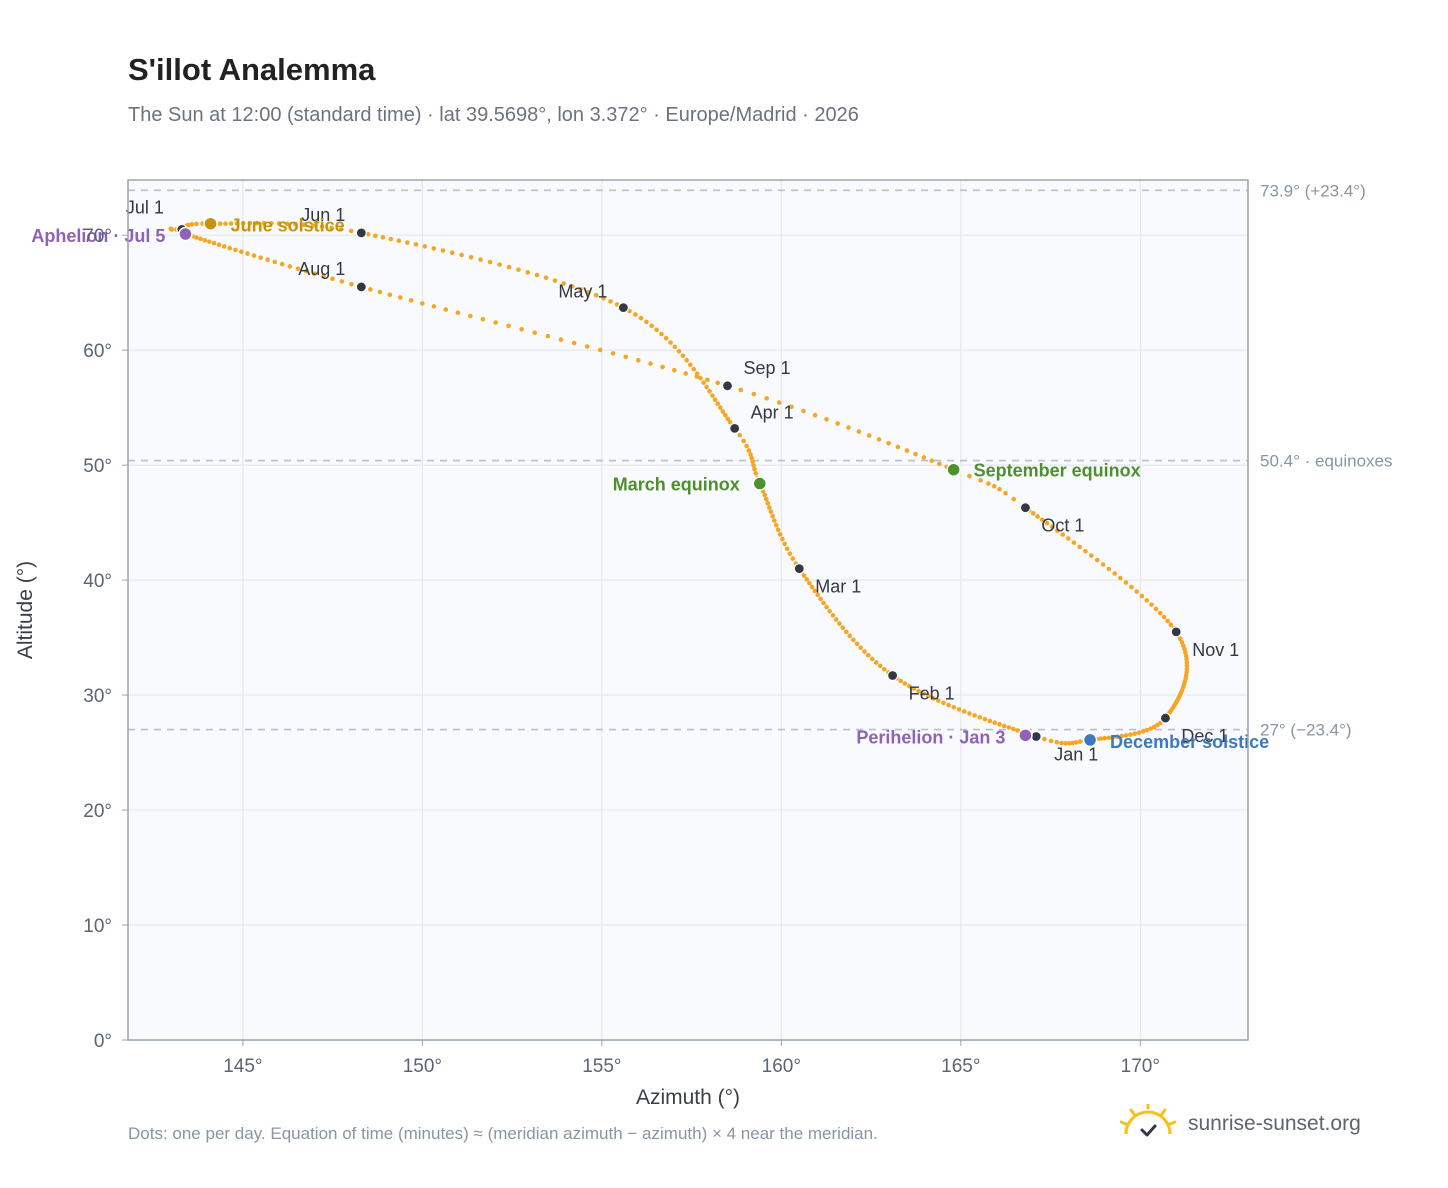 The height and width of the screenshot is (1188, 1448). I want to click on x-tick-label: 145°, so click(242, 1066).